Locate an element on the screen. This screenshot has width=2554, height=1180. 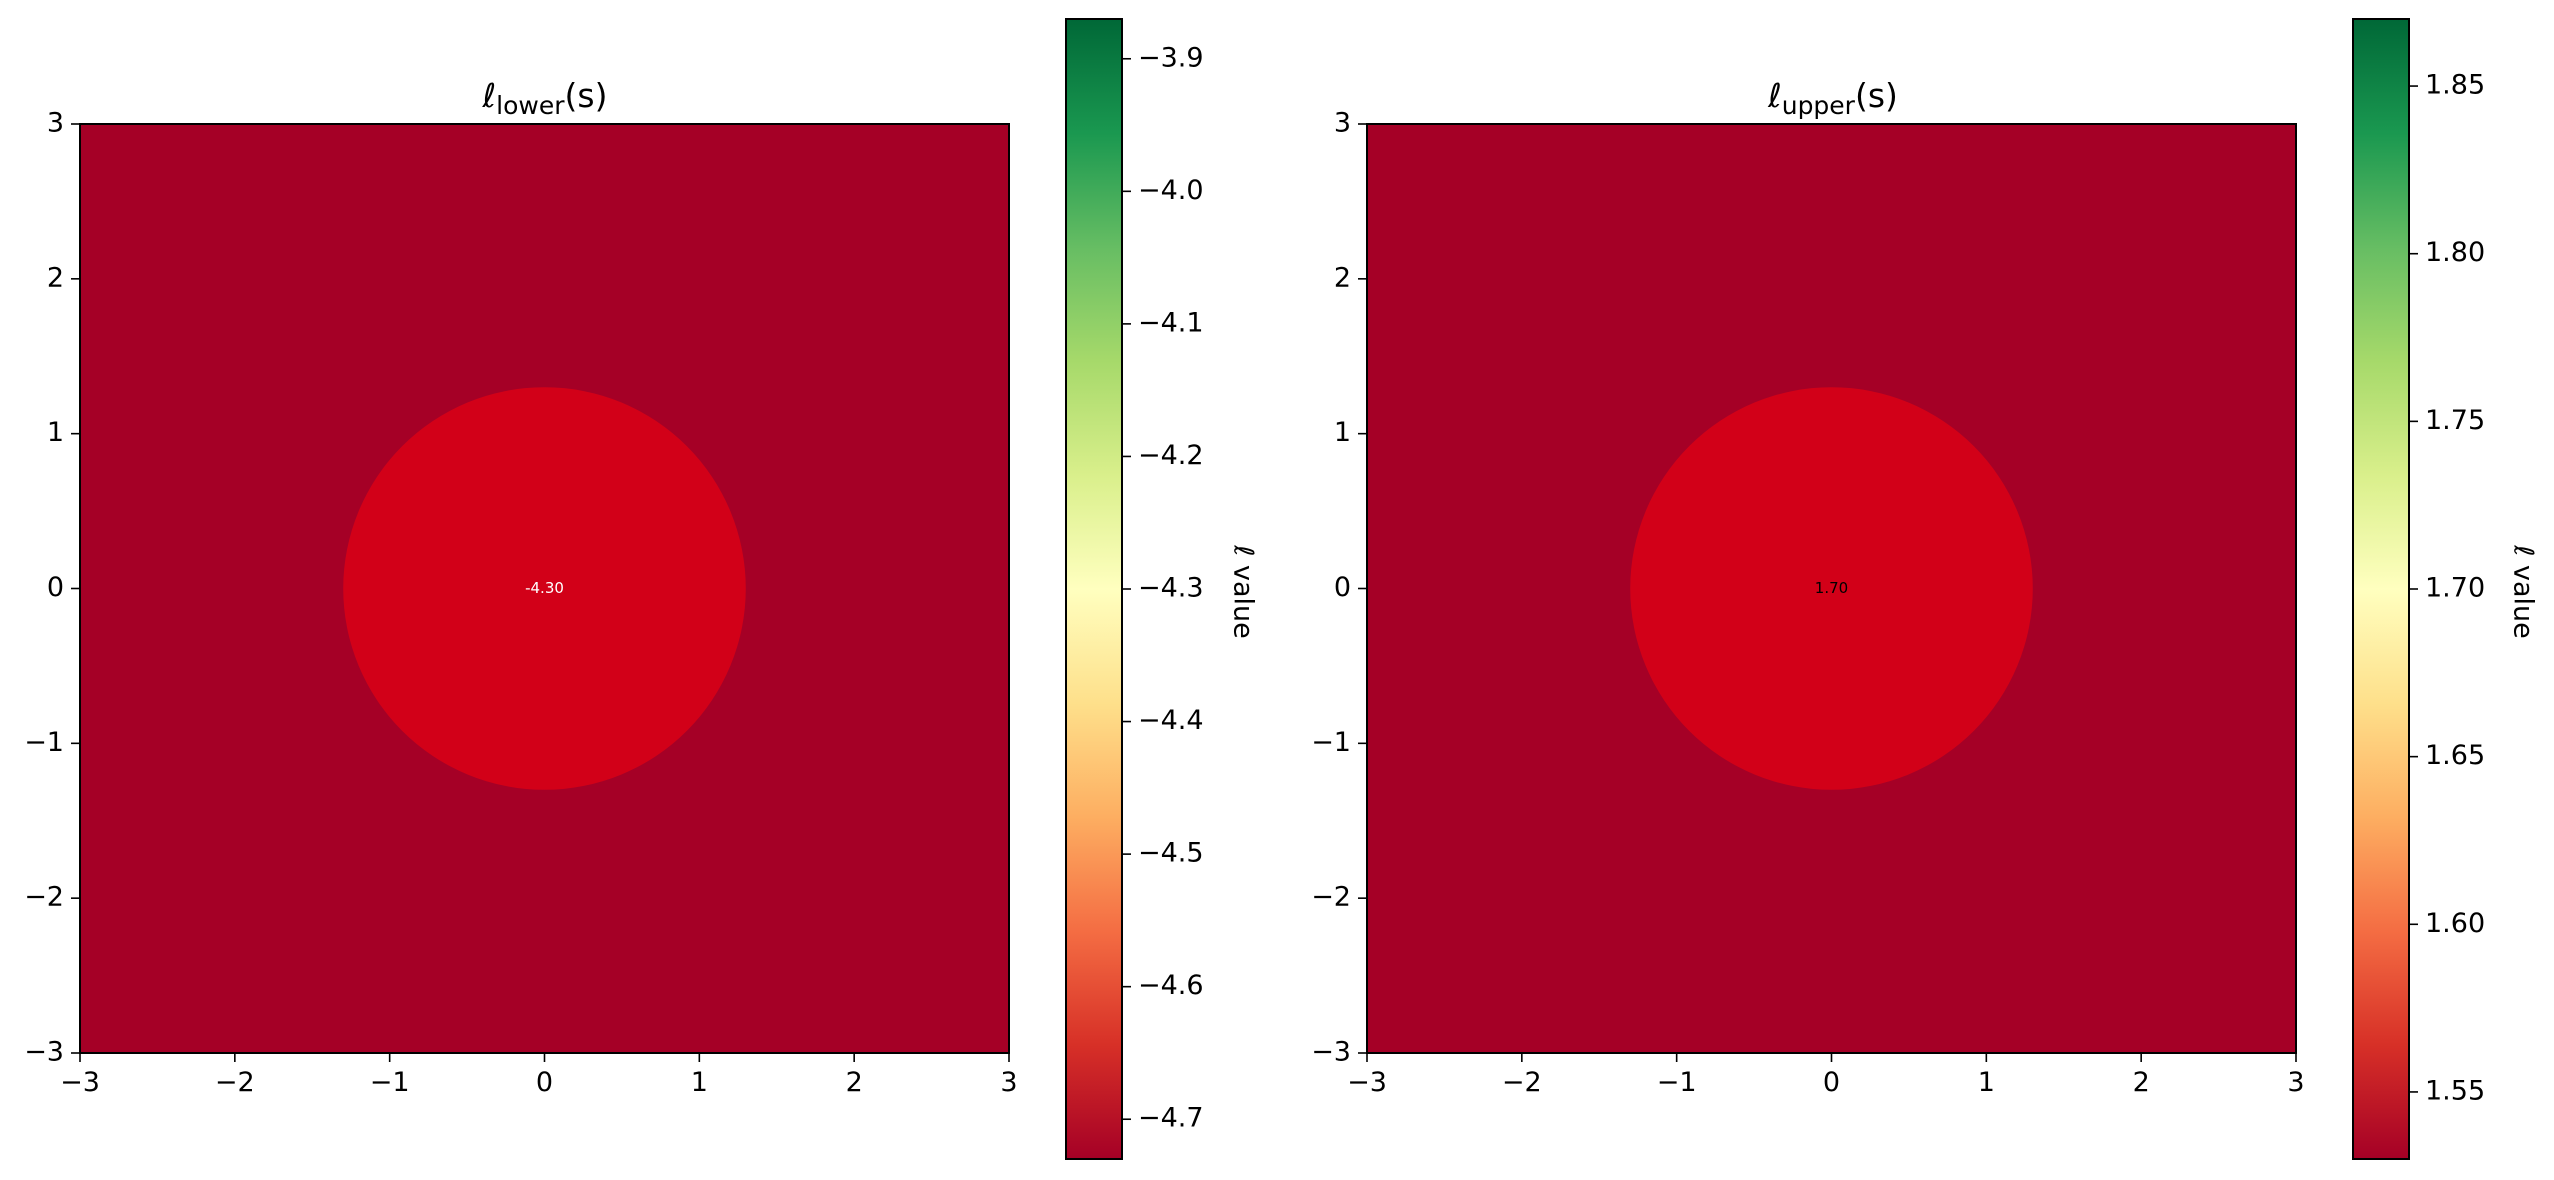
colorbar-tick-label: −4.1 is located at coordinates (1171, 322).